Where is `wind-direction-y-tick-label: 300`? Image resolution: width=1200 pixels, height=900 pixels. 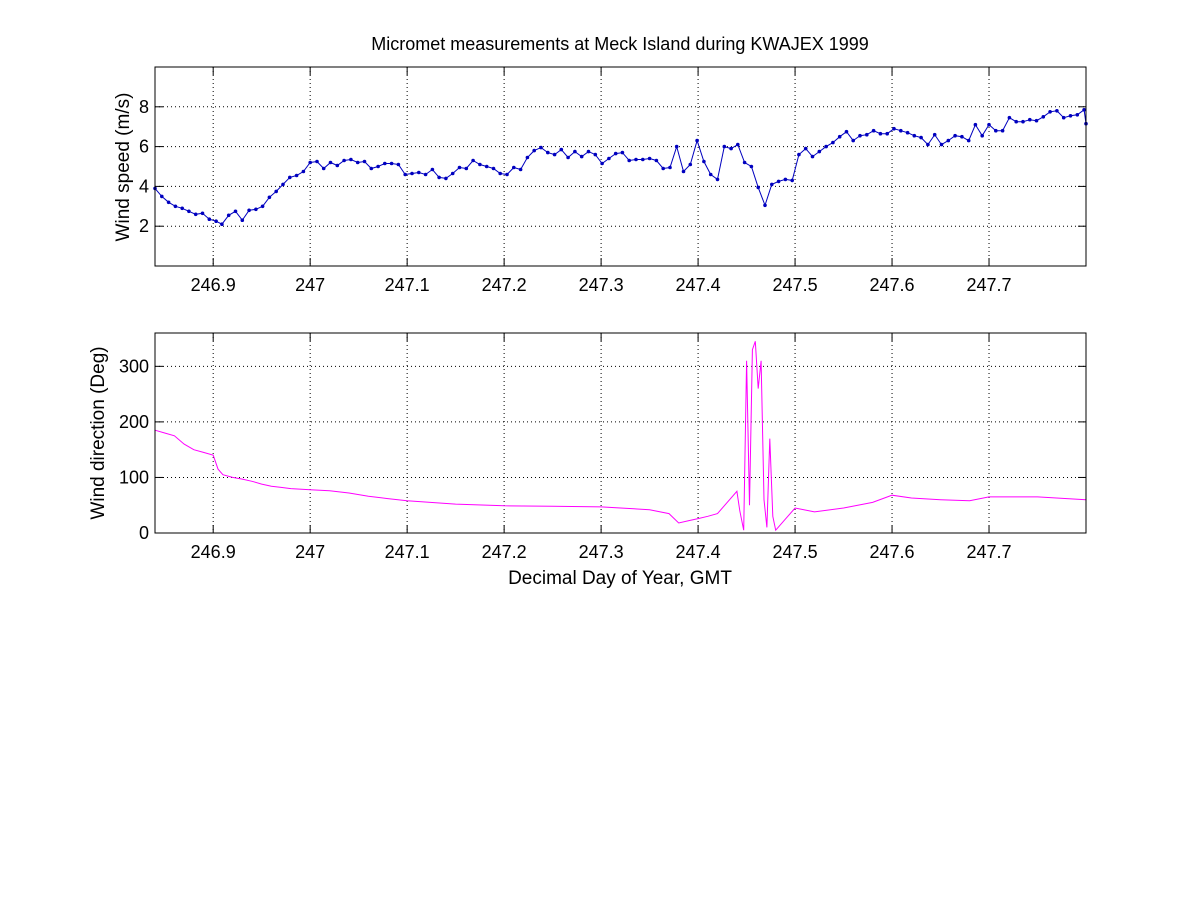
wind-direction-y-tick-label: 300 is located at coordinates (134, 366).